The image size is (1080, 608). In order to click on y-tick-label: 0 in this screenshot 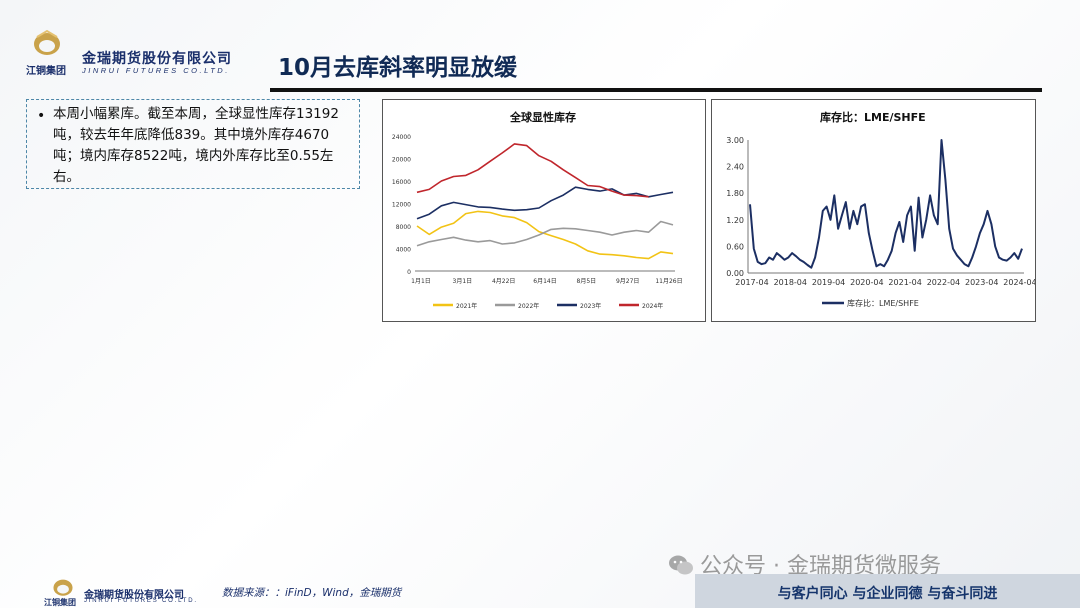, I will do `click(409, 272)`.